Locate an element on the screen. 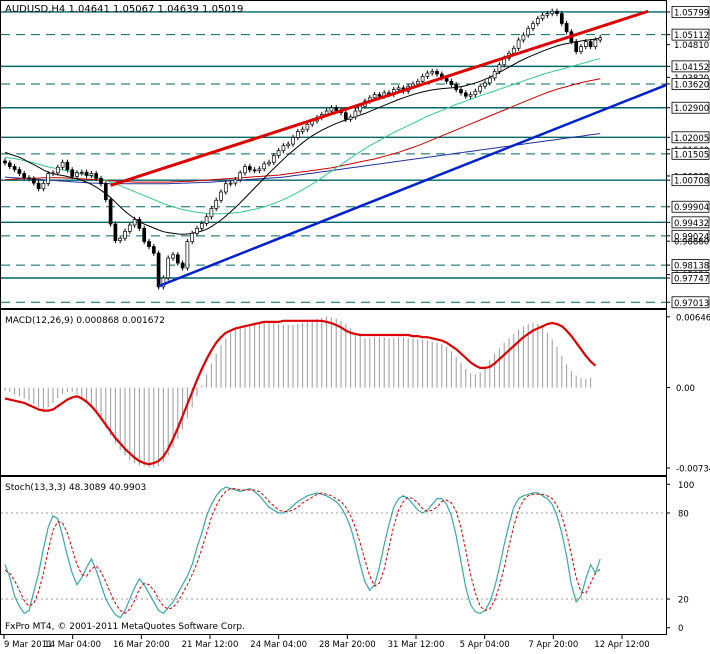  time-tick-label: 9 Mar 2011 is located at coordinates (28, 645).